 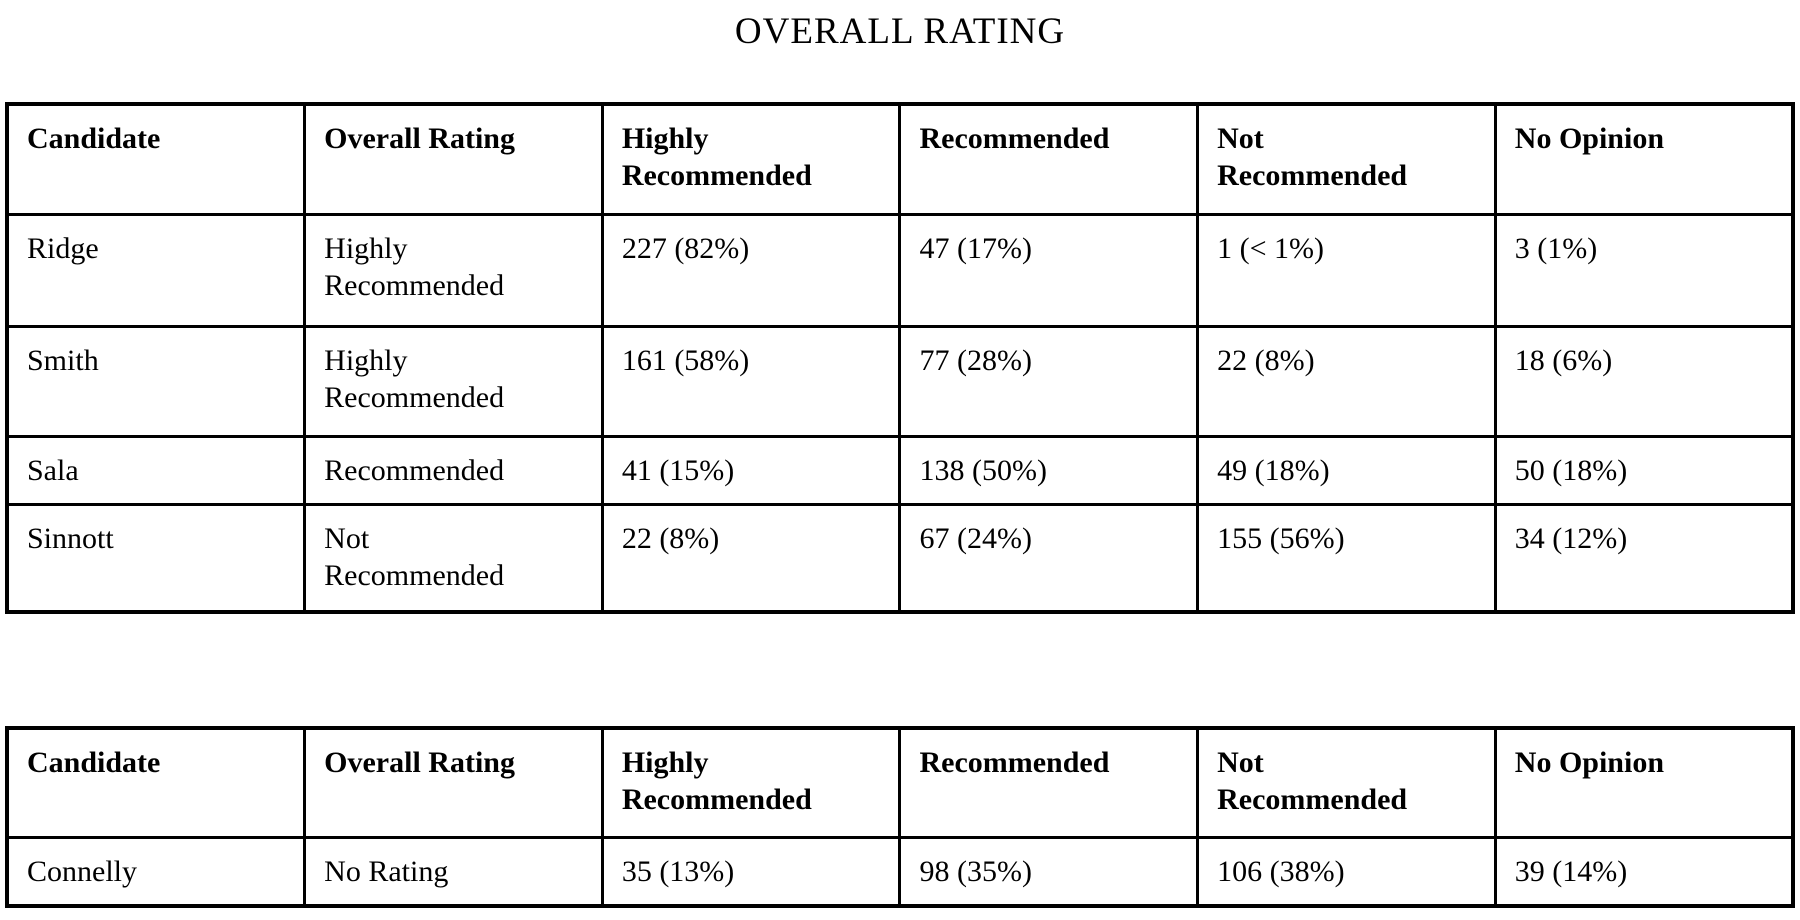 What do you see at coordinates (1644, 270) in the screenshot?
I see `cell-no-opinion: 3 (1%)` at bounding box center [1644, 270].